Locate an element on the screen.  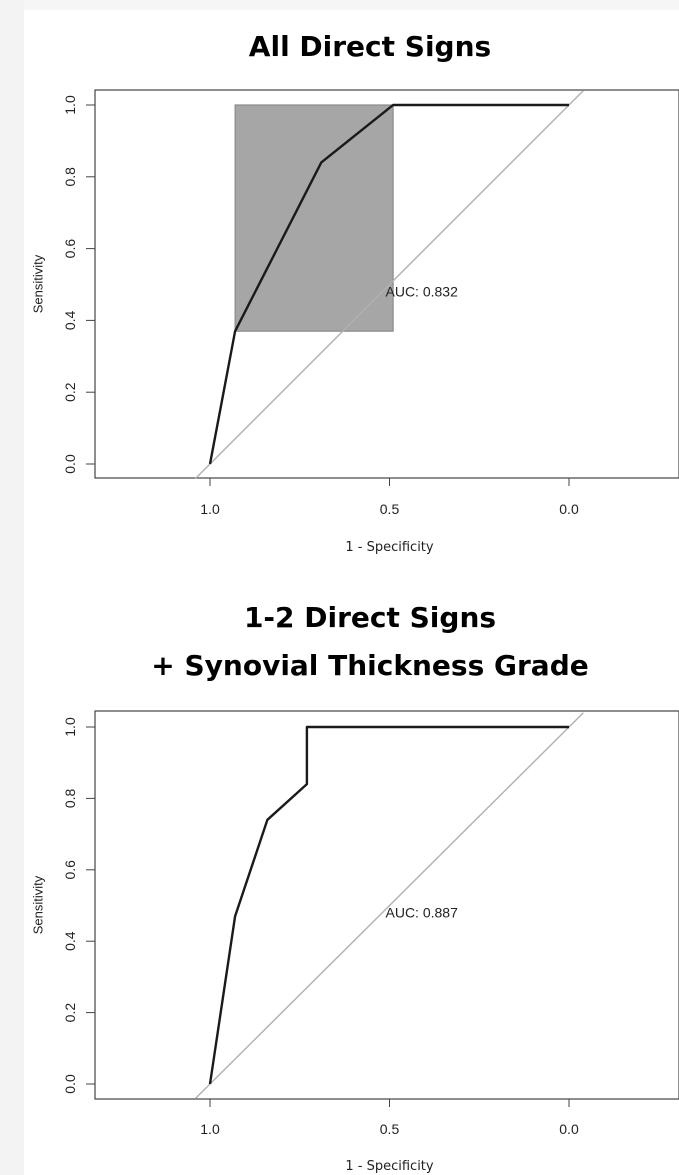
chart1-y-tick-label: 1.0 is located at coordinates (70, 105).